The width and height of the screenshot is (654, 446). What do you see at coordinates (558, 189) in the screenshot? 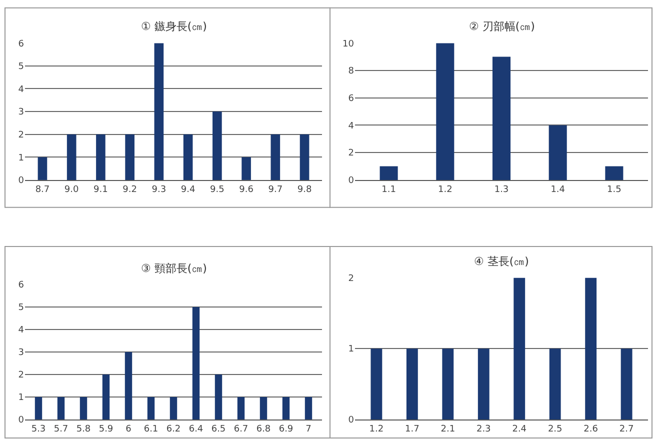
I see `x-tick-label: 1.4` at bounding box center [558, 189].